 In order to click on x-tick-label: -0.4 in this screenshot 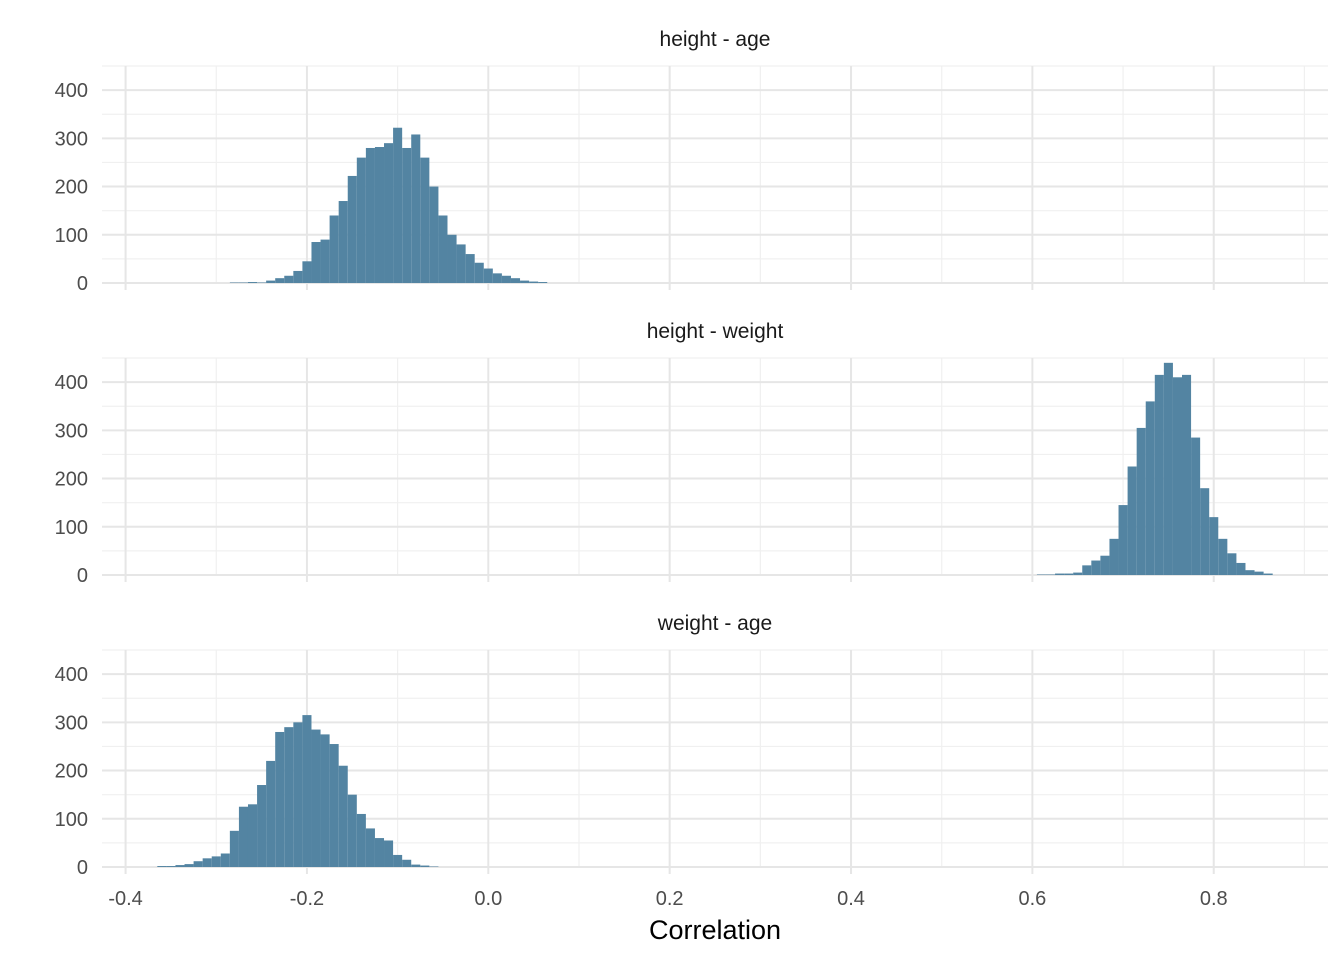, I will do `click(125, 899)`.